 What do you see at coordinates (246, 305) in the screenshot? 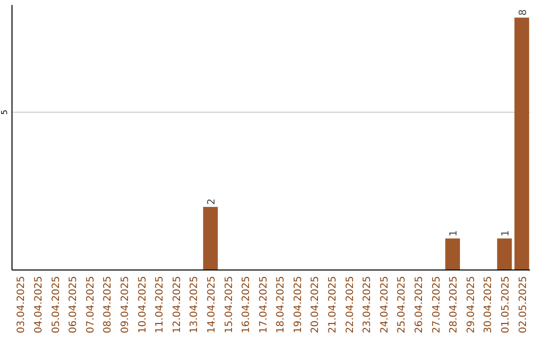
I see `x-tick-label: 16.04.2025` at bounding box center [246, 305].